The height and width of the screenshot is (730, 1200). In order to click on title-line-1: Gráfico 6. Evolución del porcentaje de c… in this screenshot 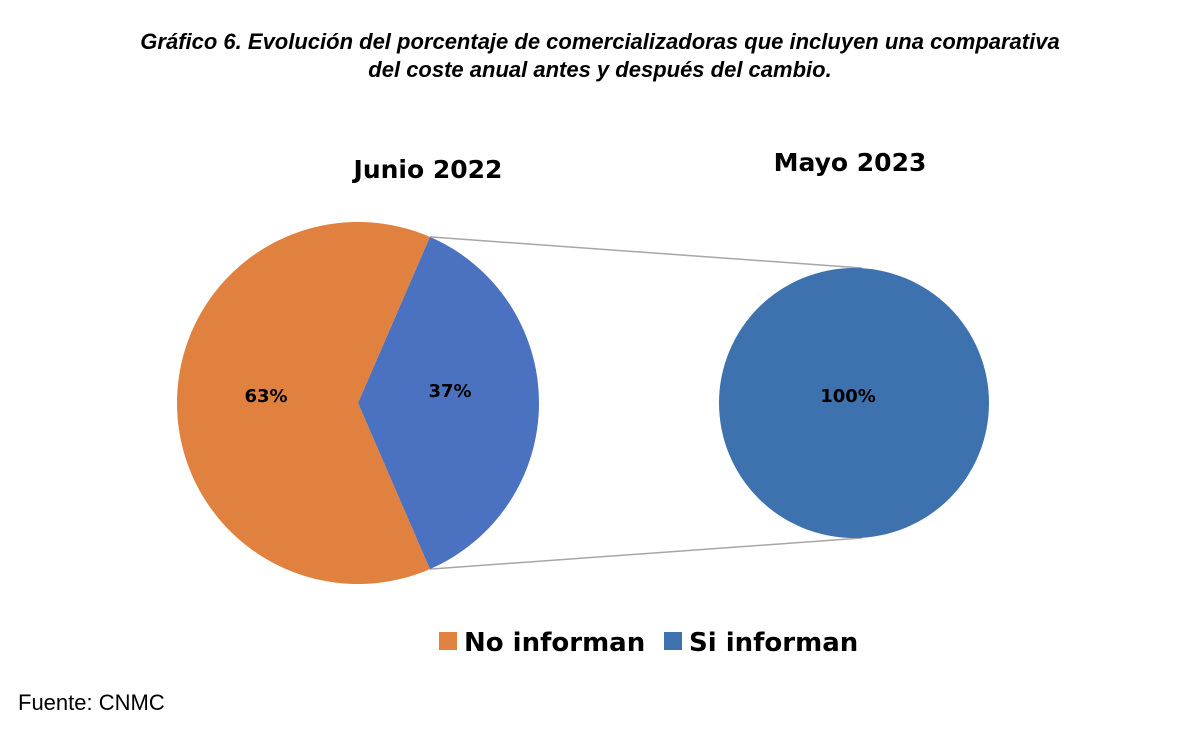, I will do `click(600, 41)`.